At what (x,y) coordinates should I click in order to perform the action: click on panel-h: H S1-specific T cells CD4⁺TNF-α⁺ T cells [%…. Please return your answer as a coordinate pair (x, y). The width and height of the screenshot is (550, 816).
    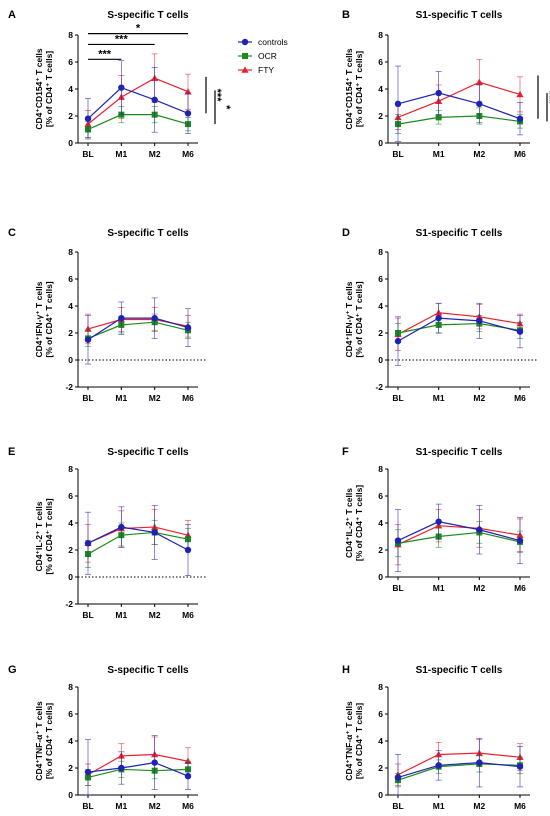
    Looking at the image, I should click on (436, 737).